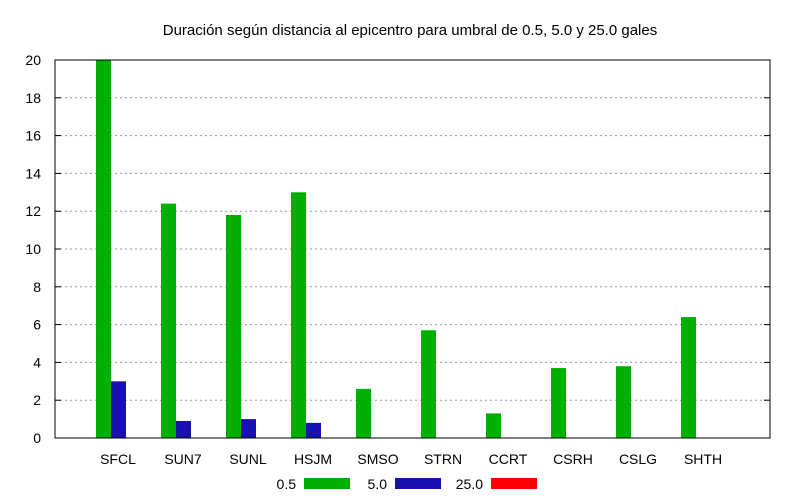  Describe the element at coordinates (377, 459) in the screenshot. I see `x-tick-label: SMSO` at that location.